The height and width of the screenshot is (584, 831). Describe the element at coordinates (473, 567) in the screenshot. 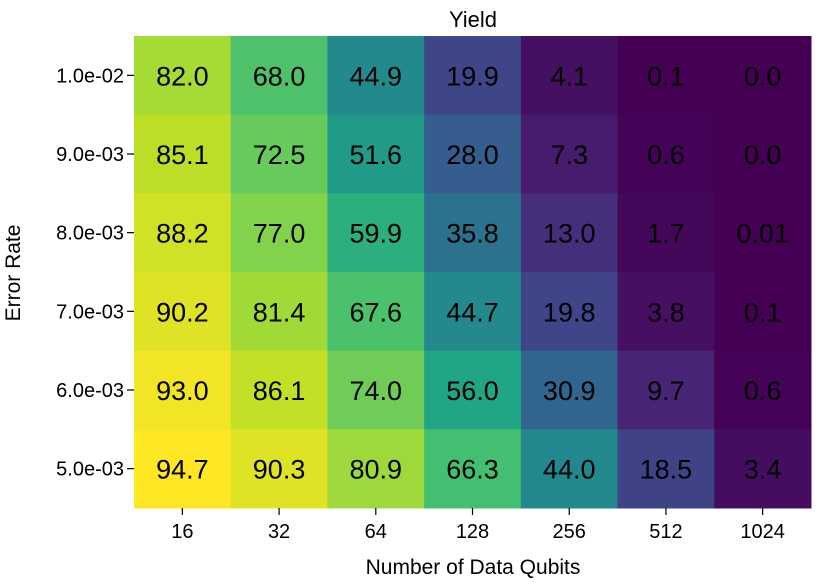

I see `x-axis-label: Number of Data Qubits` at that location.